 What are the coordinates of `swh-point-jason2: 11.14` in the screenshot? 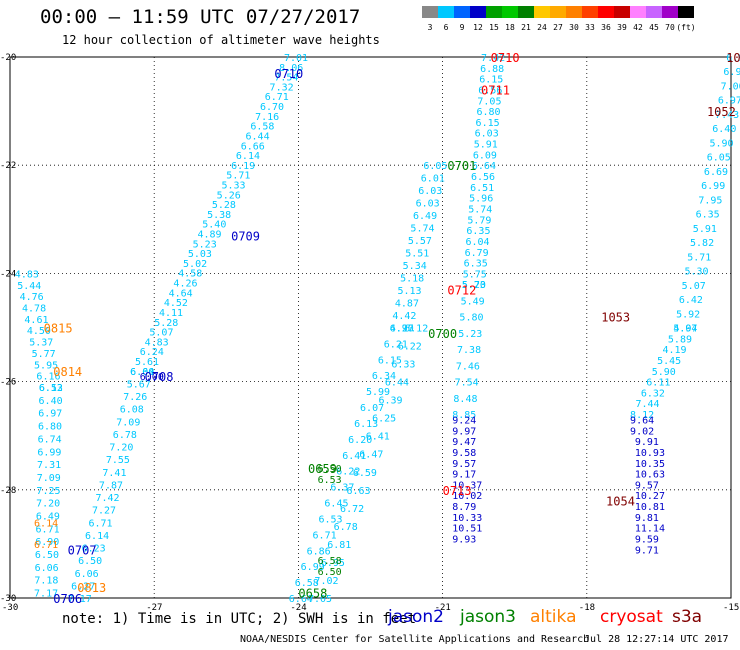 It's located at (650, 529).